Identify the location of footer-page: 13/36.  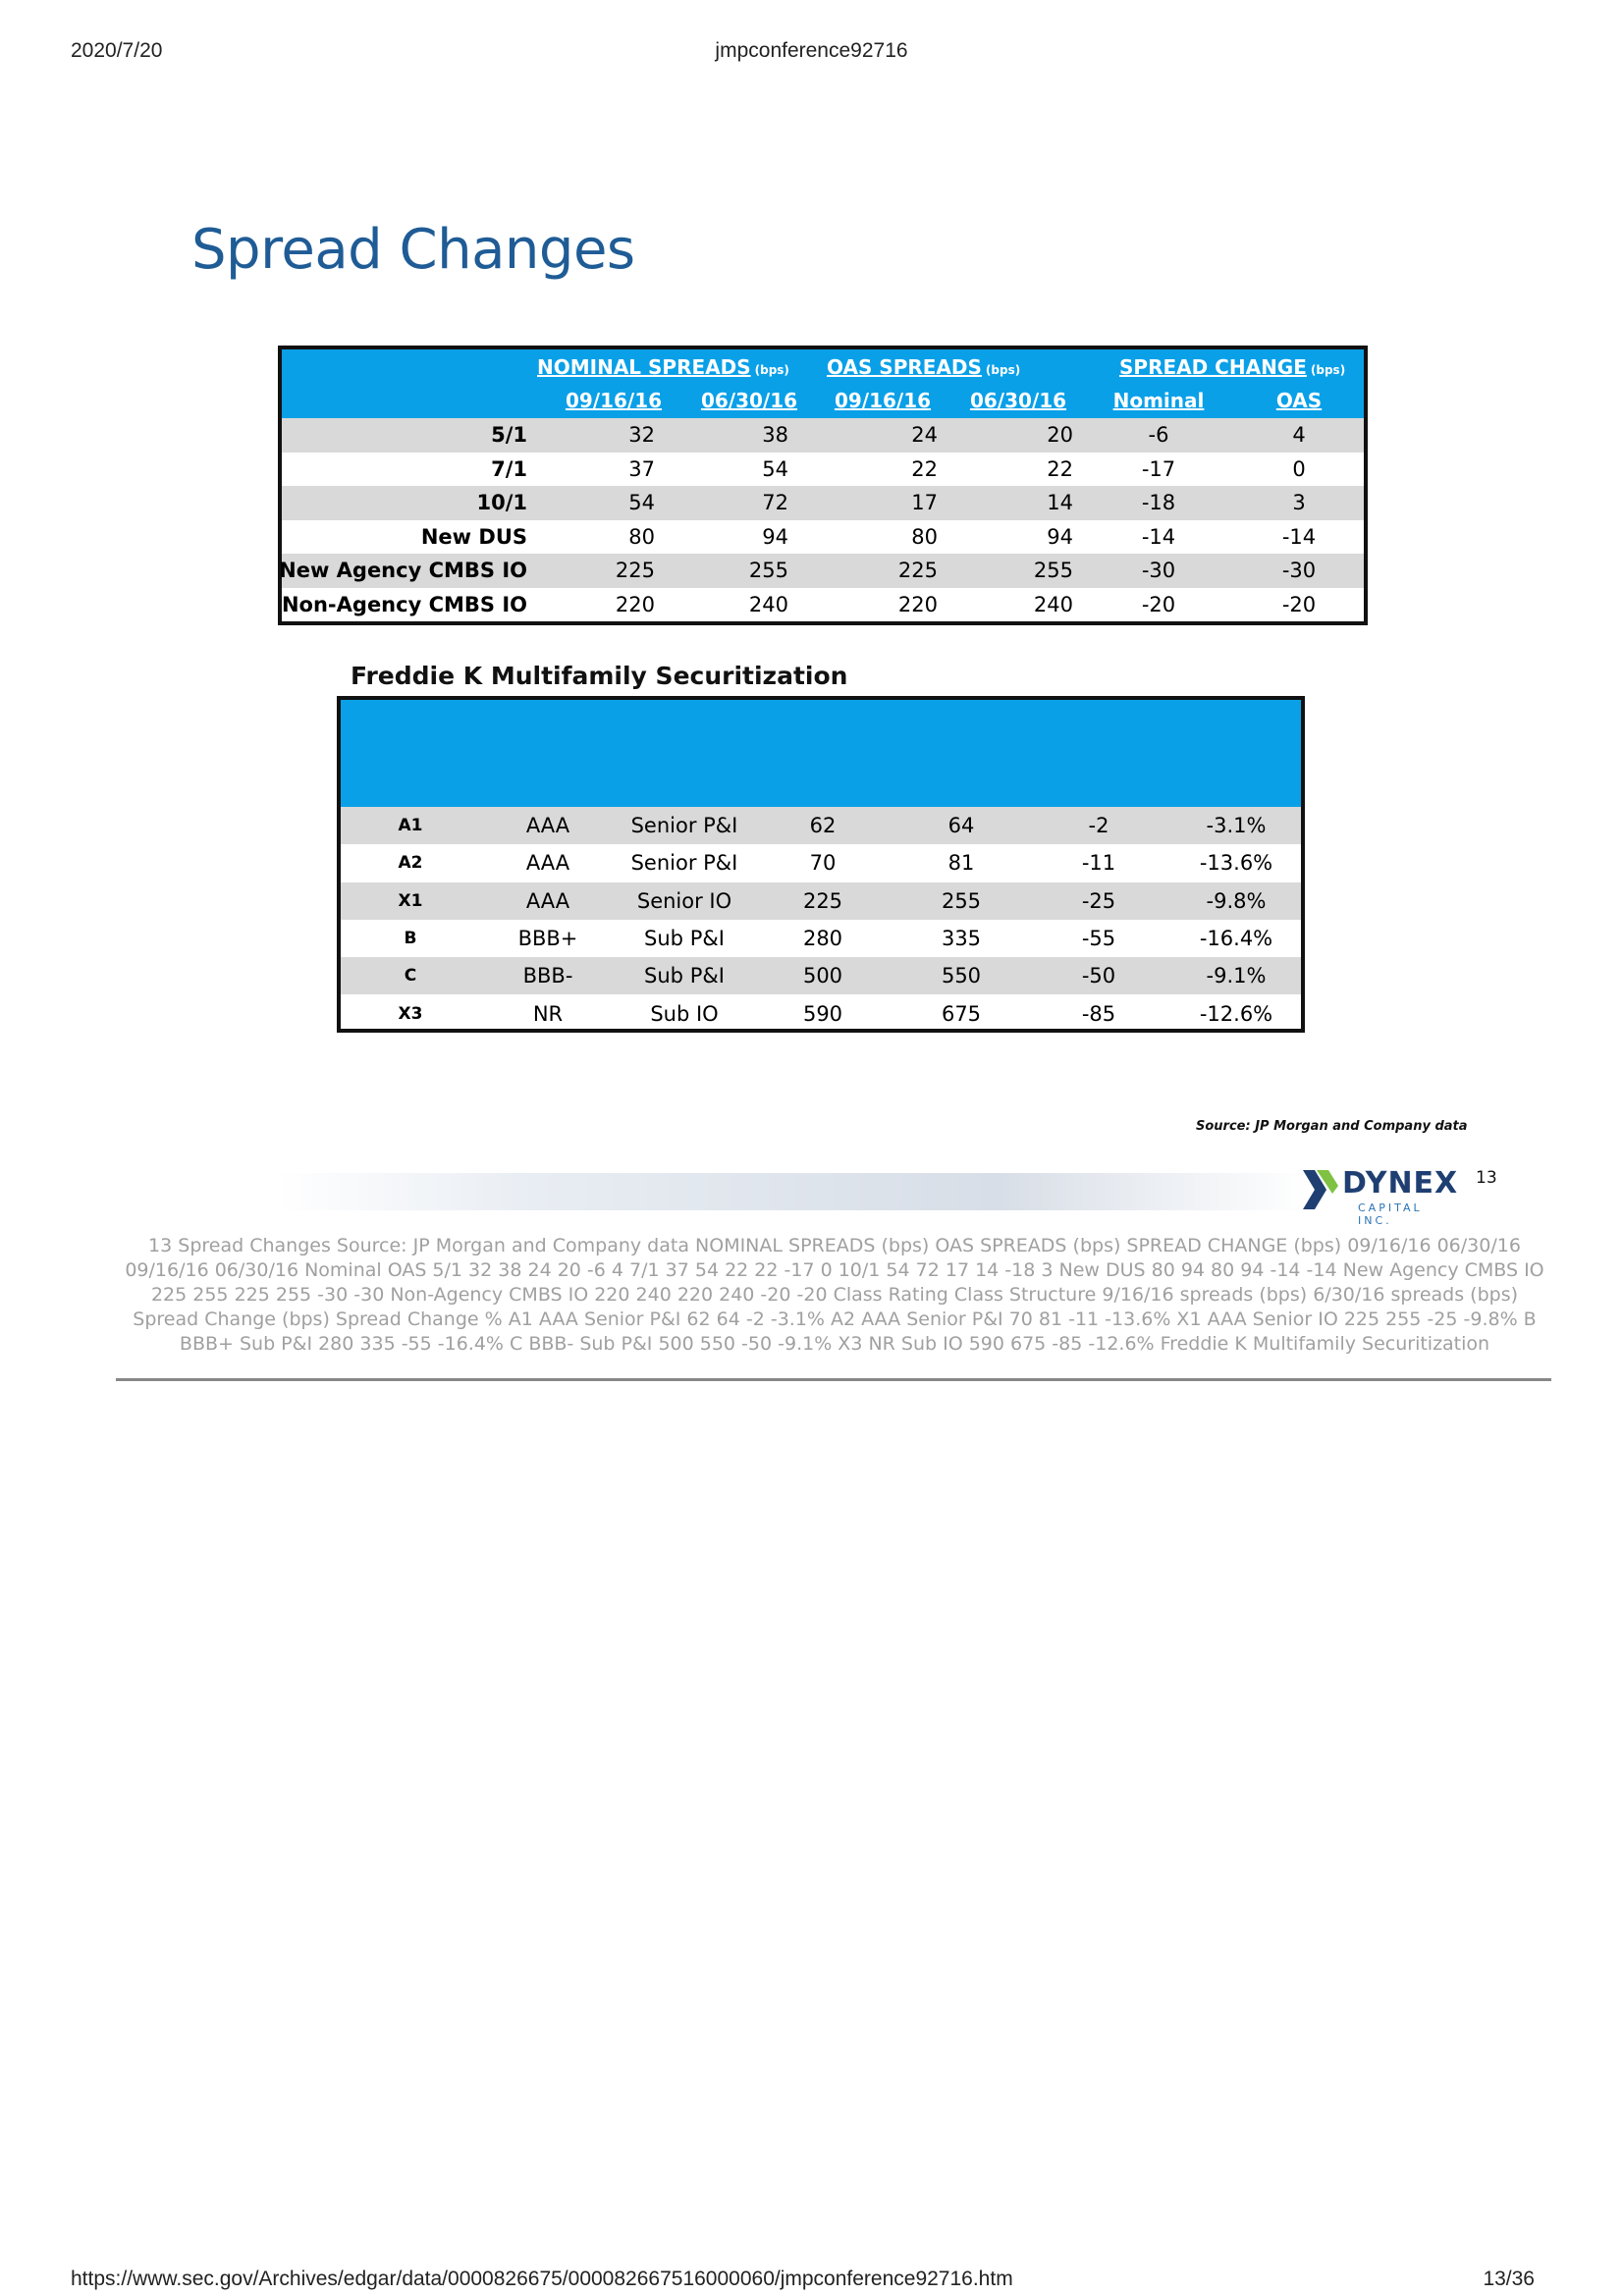
(1509, 2279).